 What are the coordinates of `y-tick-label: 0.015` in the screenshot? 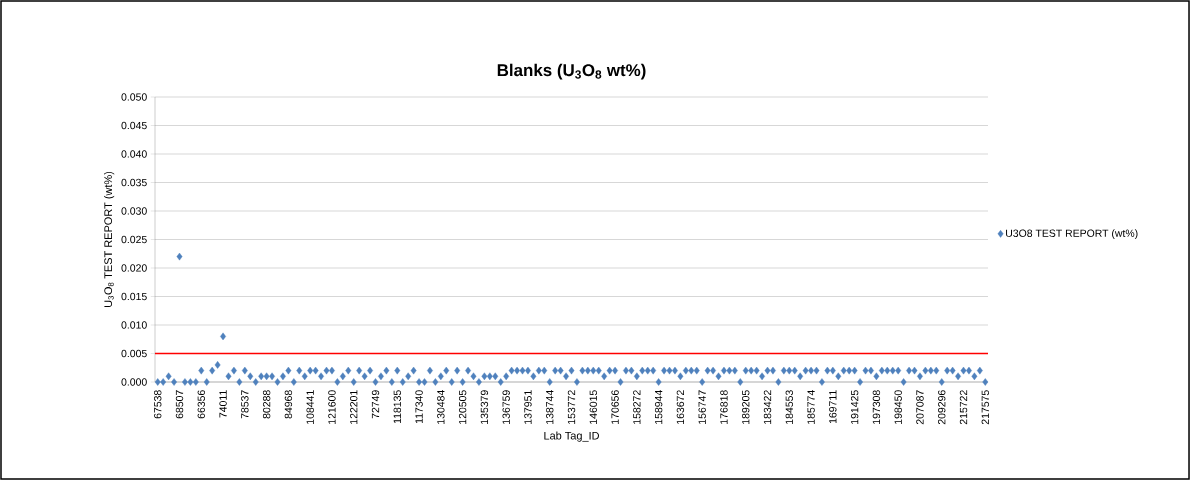 It's located at (134, 296).